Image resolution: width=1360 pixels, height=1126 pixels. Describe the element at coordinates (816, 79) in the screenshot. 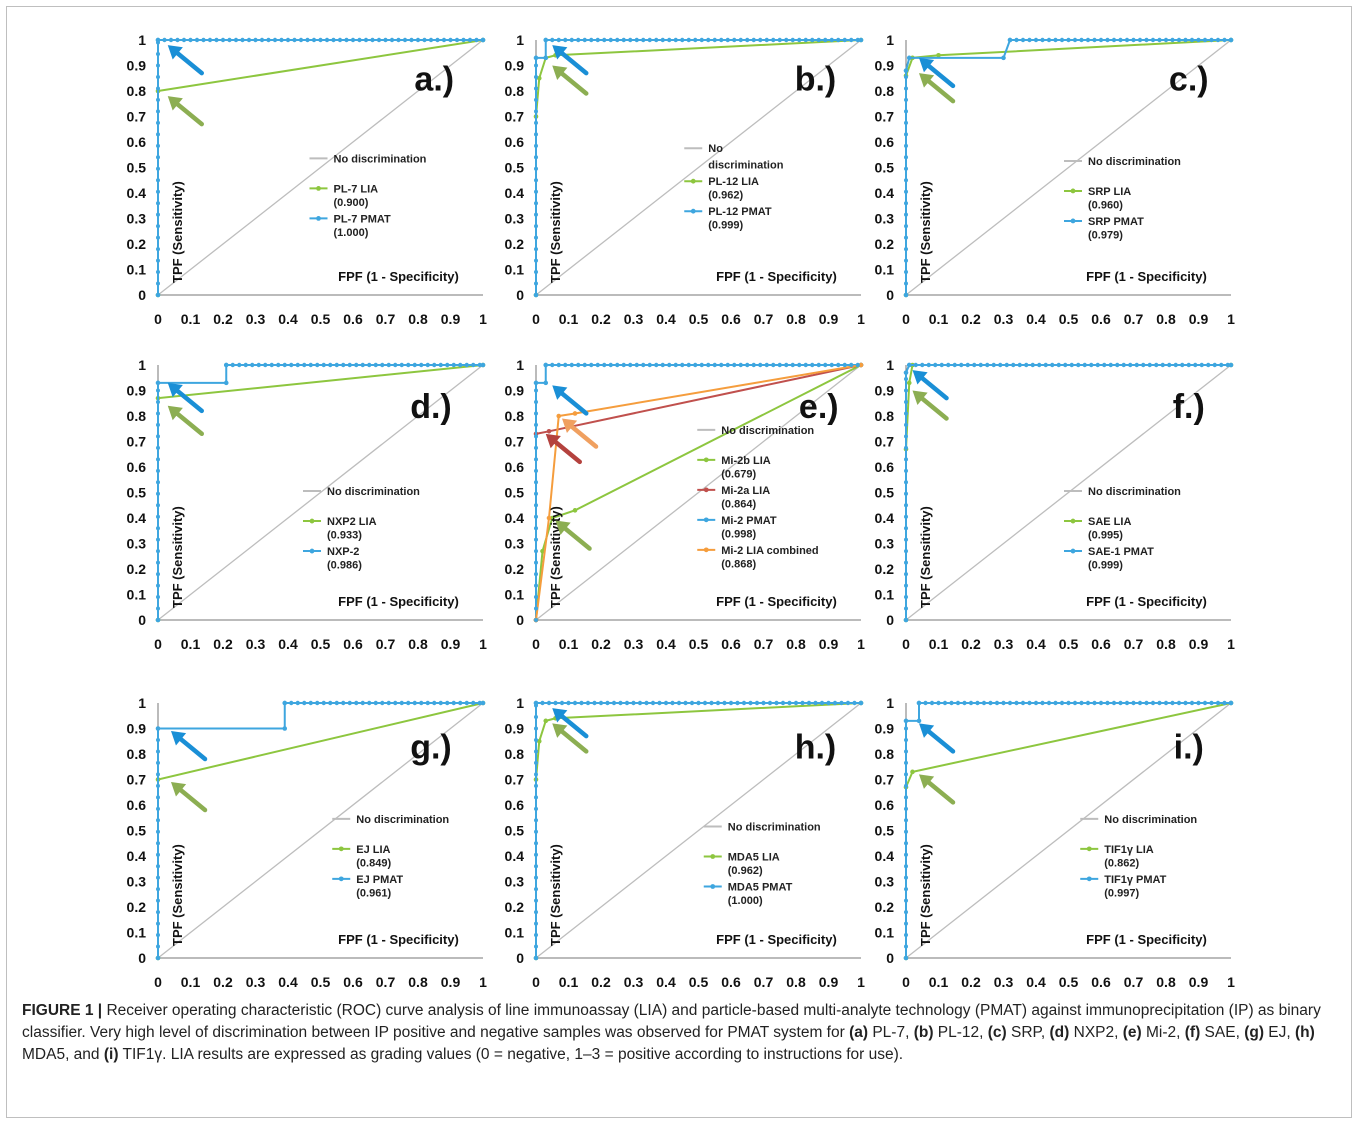

I see `panel-label: b.)` at that location.